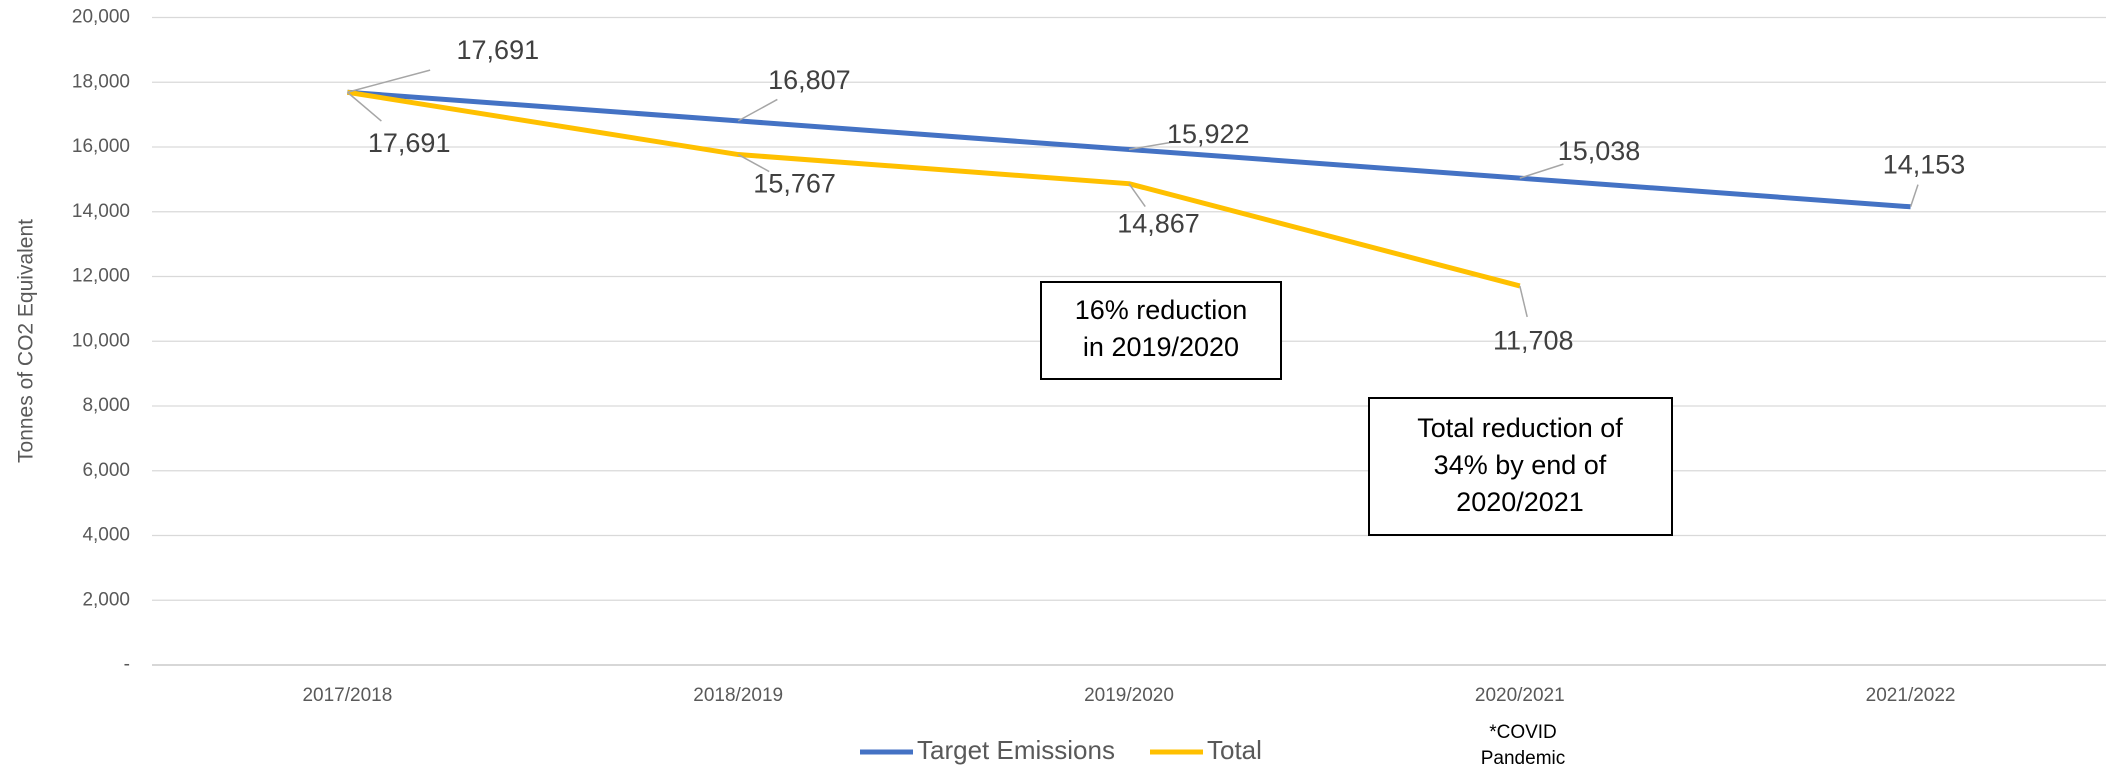 This screenshot has width=2106, height=768. I want to click on x-tick-label: 2020/2021, so click(1520, 695).